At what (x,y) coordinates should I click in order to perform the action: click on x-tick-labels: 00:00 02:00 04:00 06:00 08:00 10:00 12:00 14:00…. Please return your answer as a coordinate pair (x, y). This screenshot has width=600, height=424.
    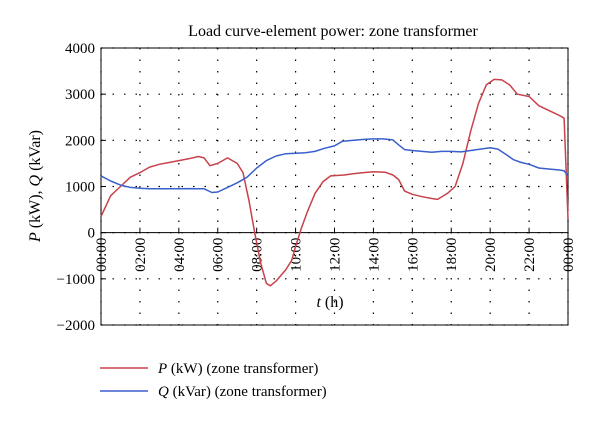
    Looking at the image, I should click on (335, 255).